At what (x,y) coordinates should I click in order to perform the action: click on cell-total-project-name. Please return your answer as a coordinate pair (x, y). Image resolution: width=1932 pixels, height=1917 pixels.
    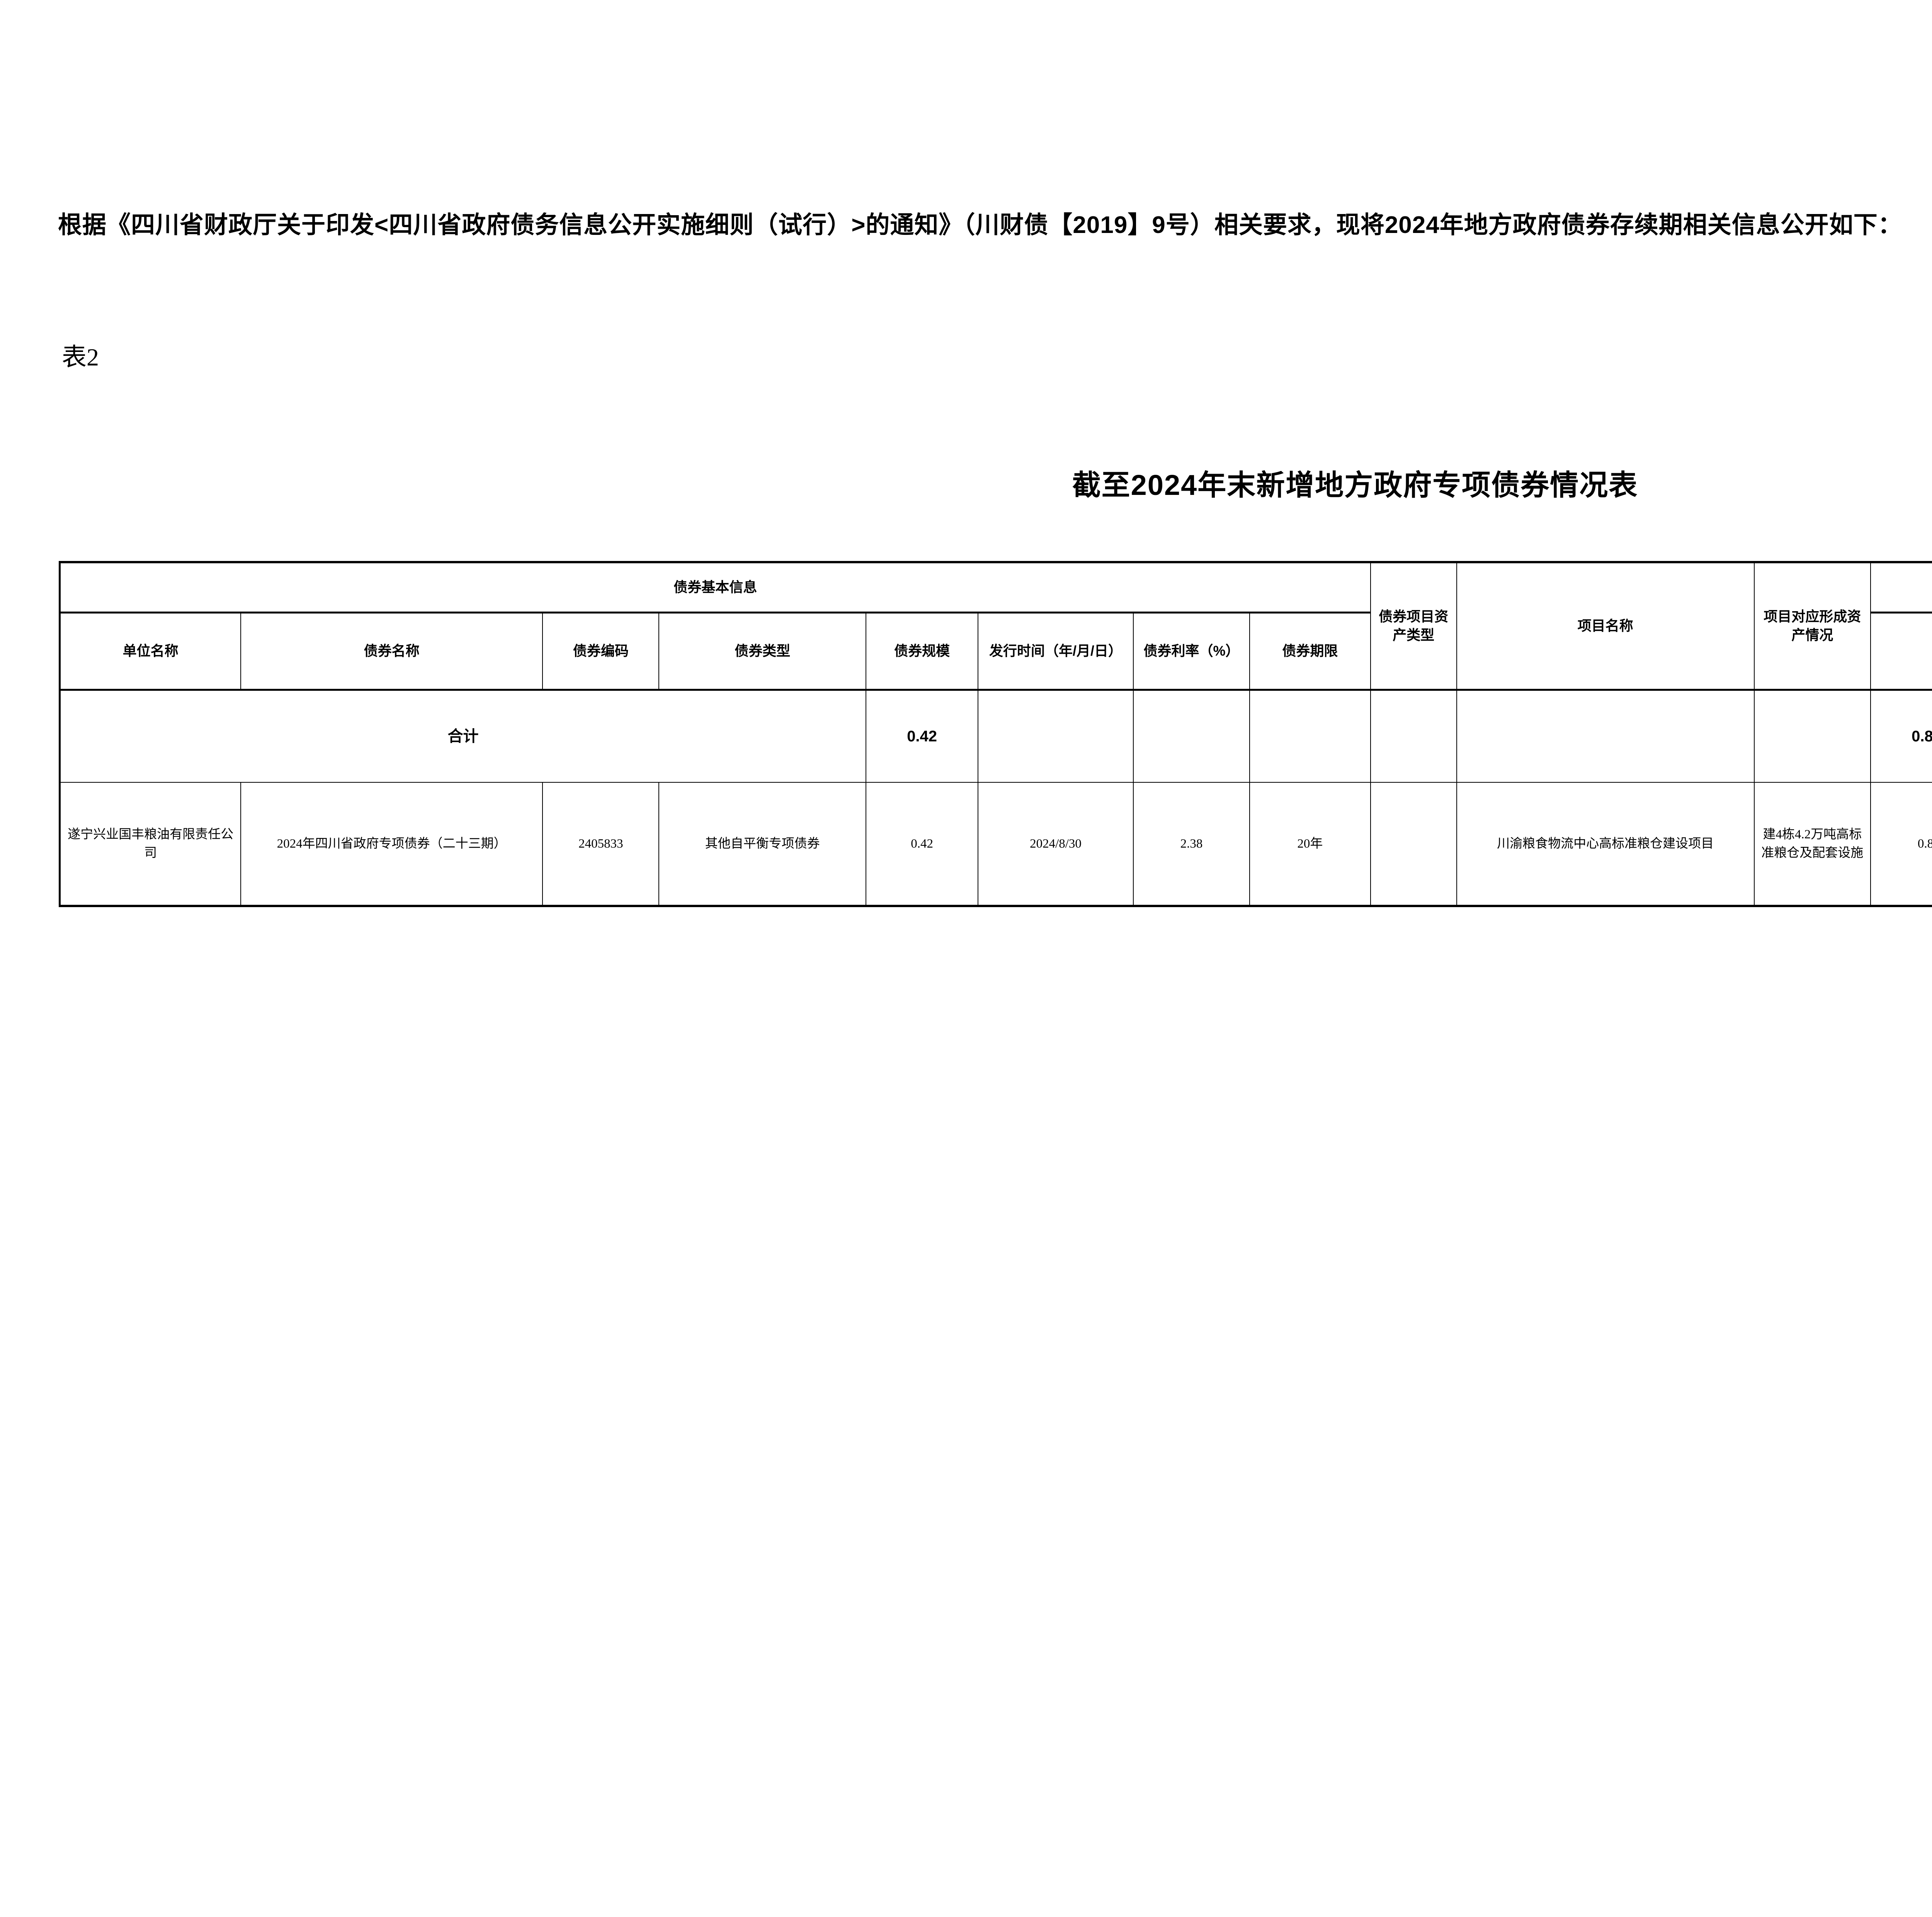
    Looking at the image, I should click on (1605, 736).